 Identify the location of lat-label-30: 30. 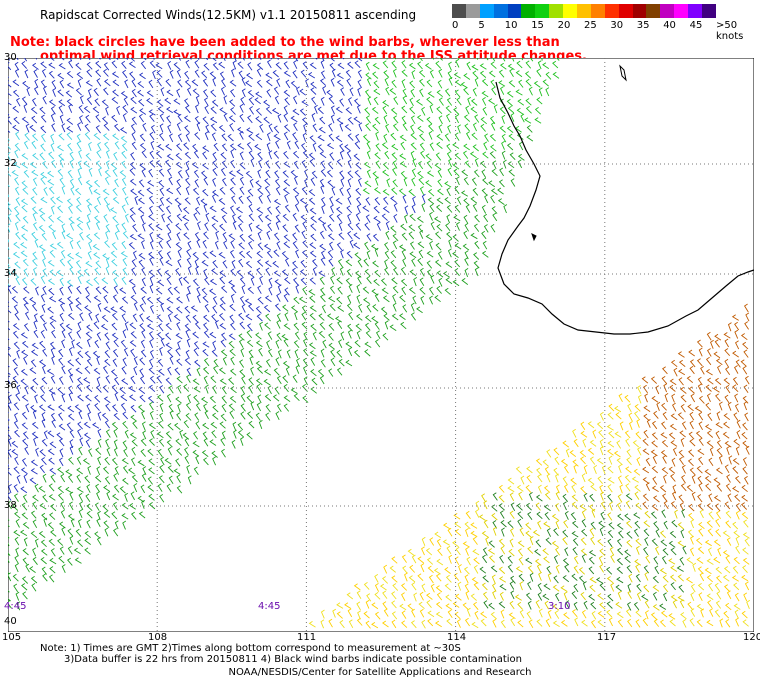
(10, 57).